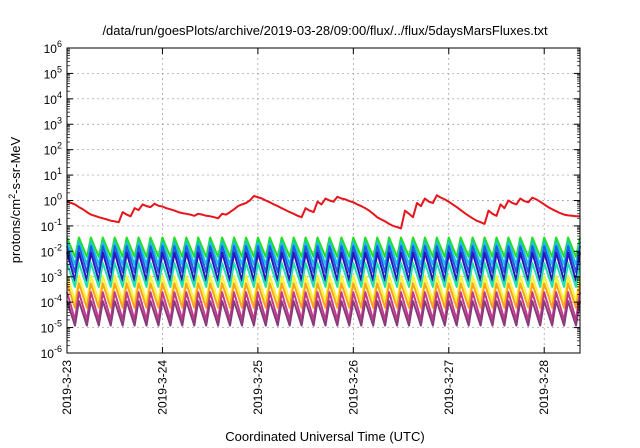 Image resolution: width=640 pixels, height=448 pixels. What do you see at coordinates (58, 349) in the screenshot?
I see `y-tick-exponent: -6` at bounding box center [58, 349].